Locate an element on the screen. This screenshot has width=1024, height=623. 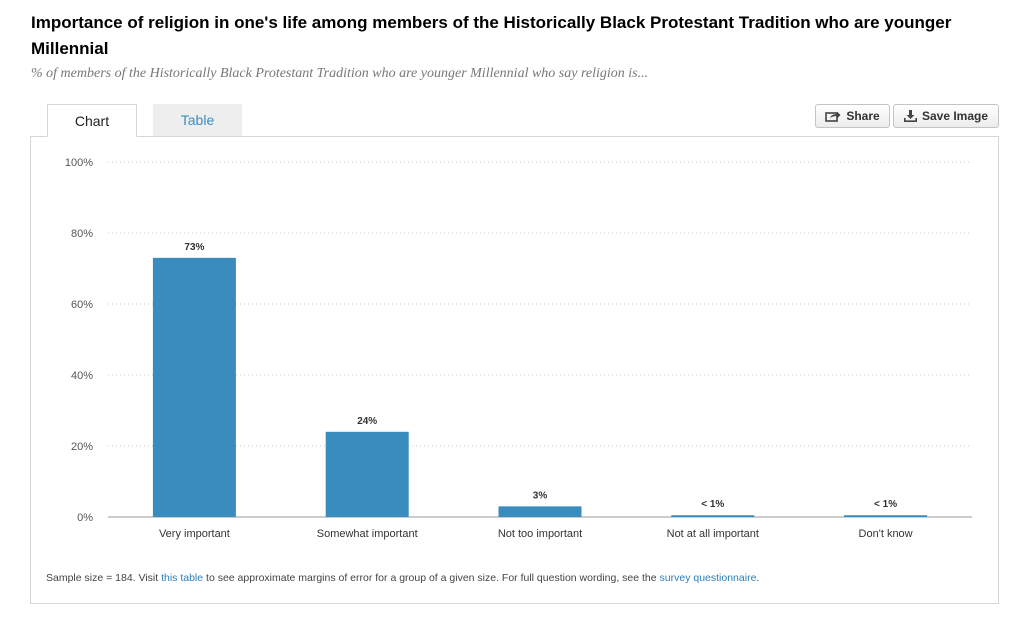
data-label: 24% is located at coordinates (367, 421).